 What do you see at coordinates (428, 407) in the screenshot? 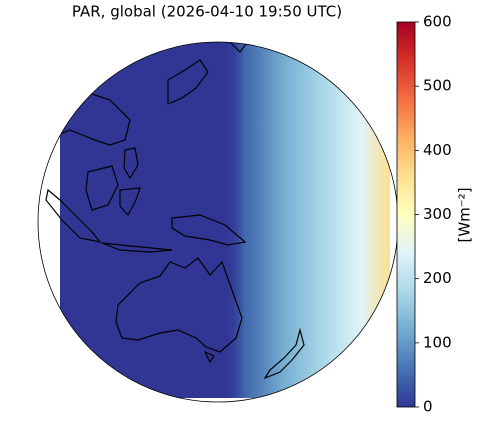
I see `colorbar-tick-label: 0` at bounding box center [428, 407].